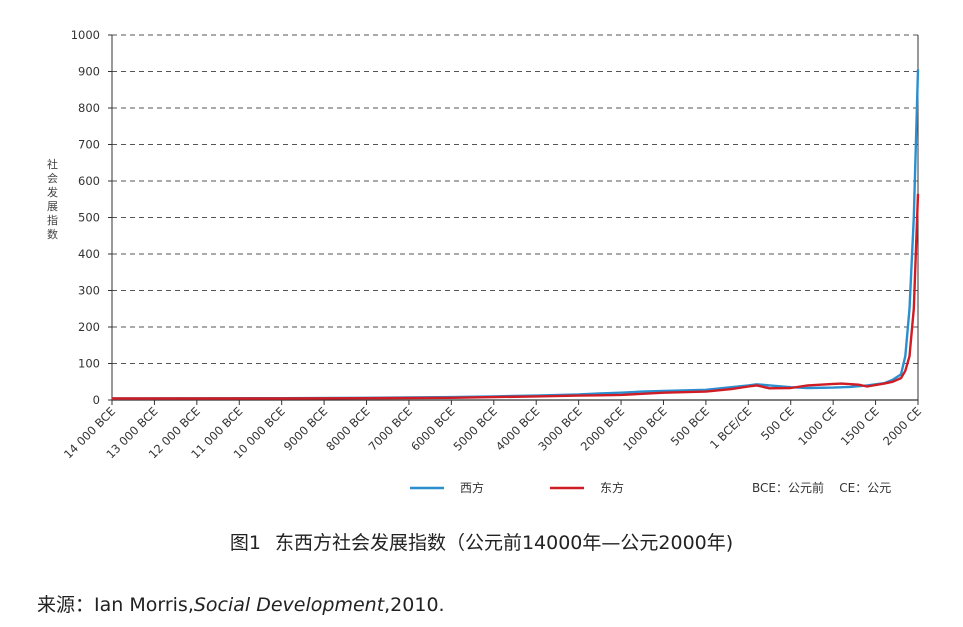 The height and width of the screenshot is (627, 963). I want to click on legend: 西方 东方, so click(517, 487).